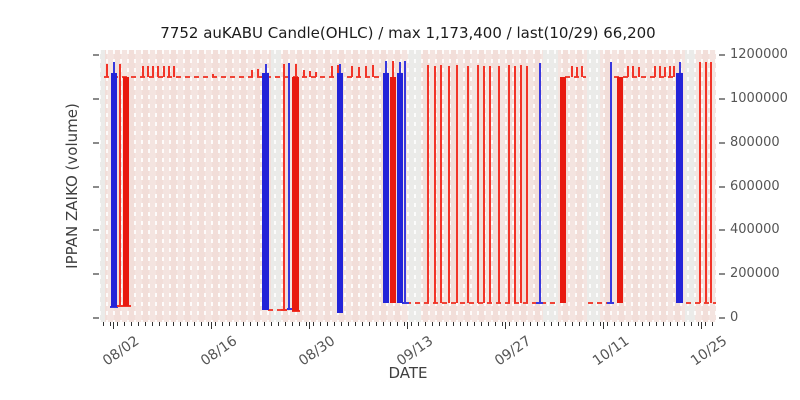 This screenshot has width=800, height=400. I want to click on y-left-tick, so click(96, 186).